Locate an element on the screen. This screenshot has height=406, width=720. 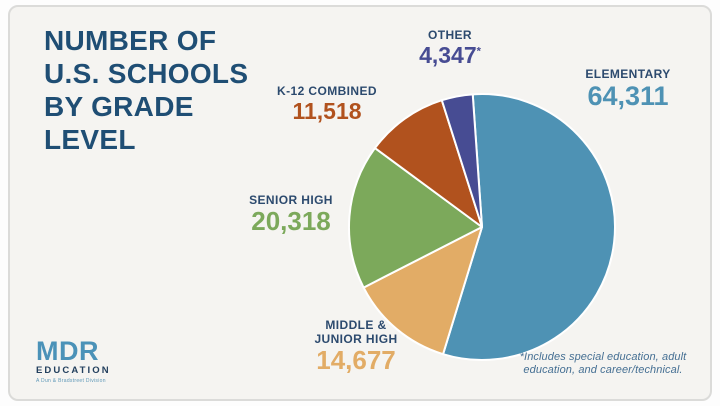
other-value-asterisk: * is located at coordinates (478, 51).